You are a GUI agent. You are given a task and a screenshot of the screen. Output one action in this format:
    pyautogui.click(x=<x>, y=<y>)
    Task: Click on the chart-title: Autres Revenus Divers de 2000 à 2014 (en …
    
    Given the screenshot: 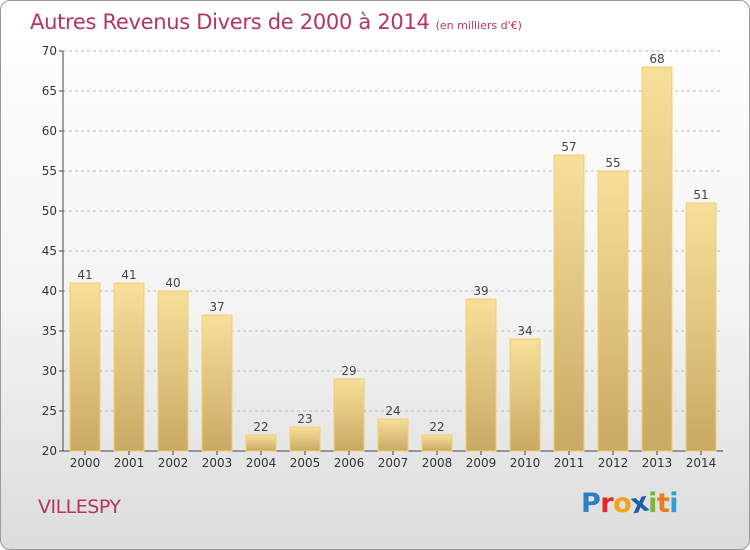 What is the action you would take?
    pyautogui.click(x=276, y=22)
    